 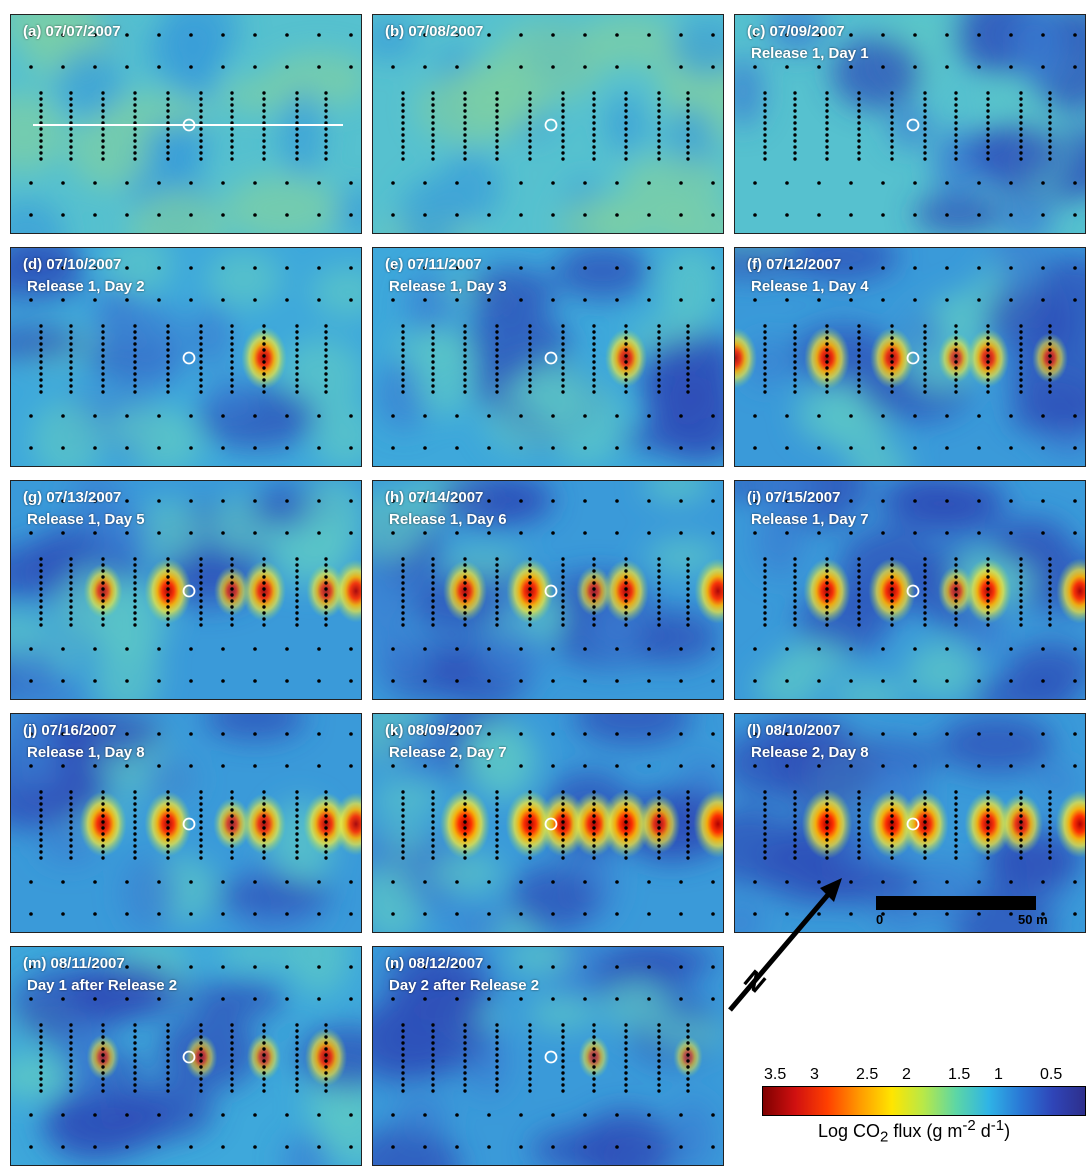 What do you see at coordinates (72, 32) in the screenshot?
I see `panel-label: (a) 07/07/2007` at bounding box center [72, 32].